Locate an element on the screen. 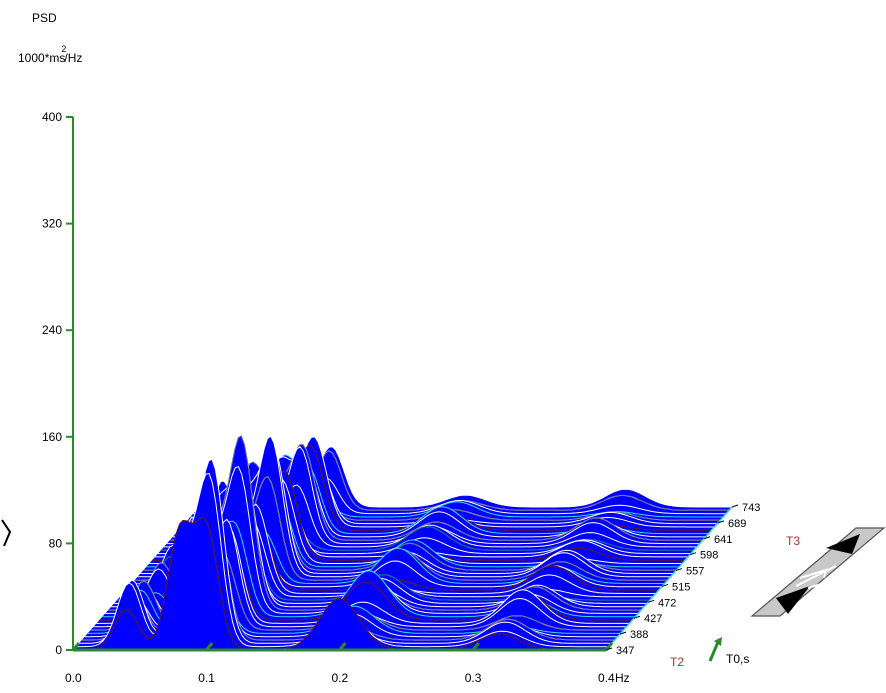 The image size is (886, 693). x-tick-label: 0.4 is located at coordinates (606, 678).